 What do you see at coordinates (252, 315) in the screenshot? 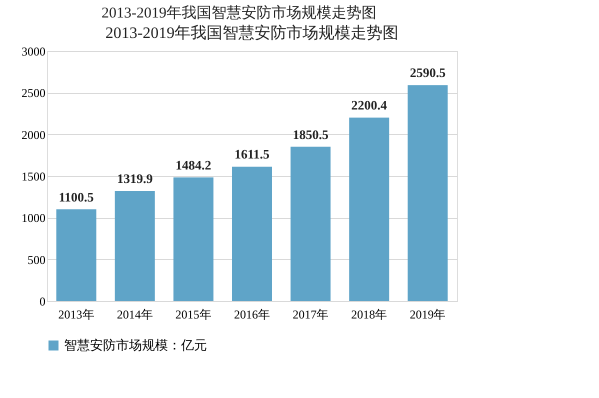
I see `x-tick-label: 2016年` at bounding box center [252, 315].